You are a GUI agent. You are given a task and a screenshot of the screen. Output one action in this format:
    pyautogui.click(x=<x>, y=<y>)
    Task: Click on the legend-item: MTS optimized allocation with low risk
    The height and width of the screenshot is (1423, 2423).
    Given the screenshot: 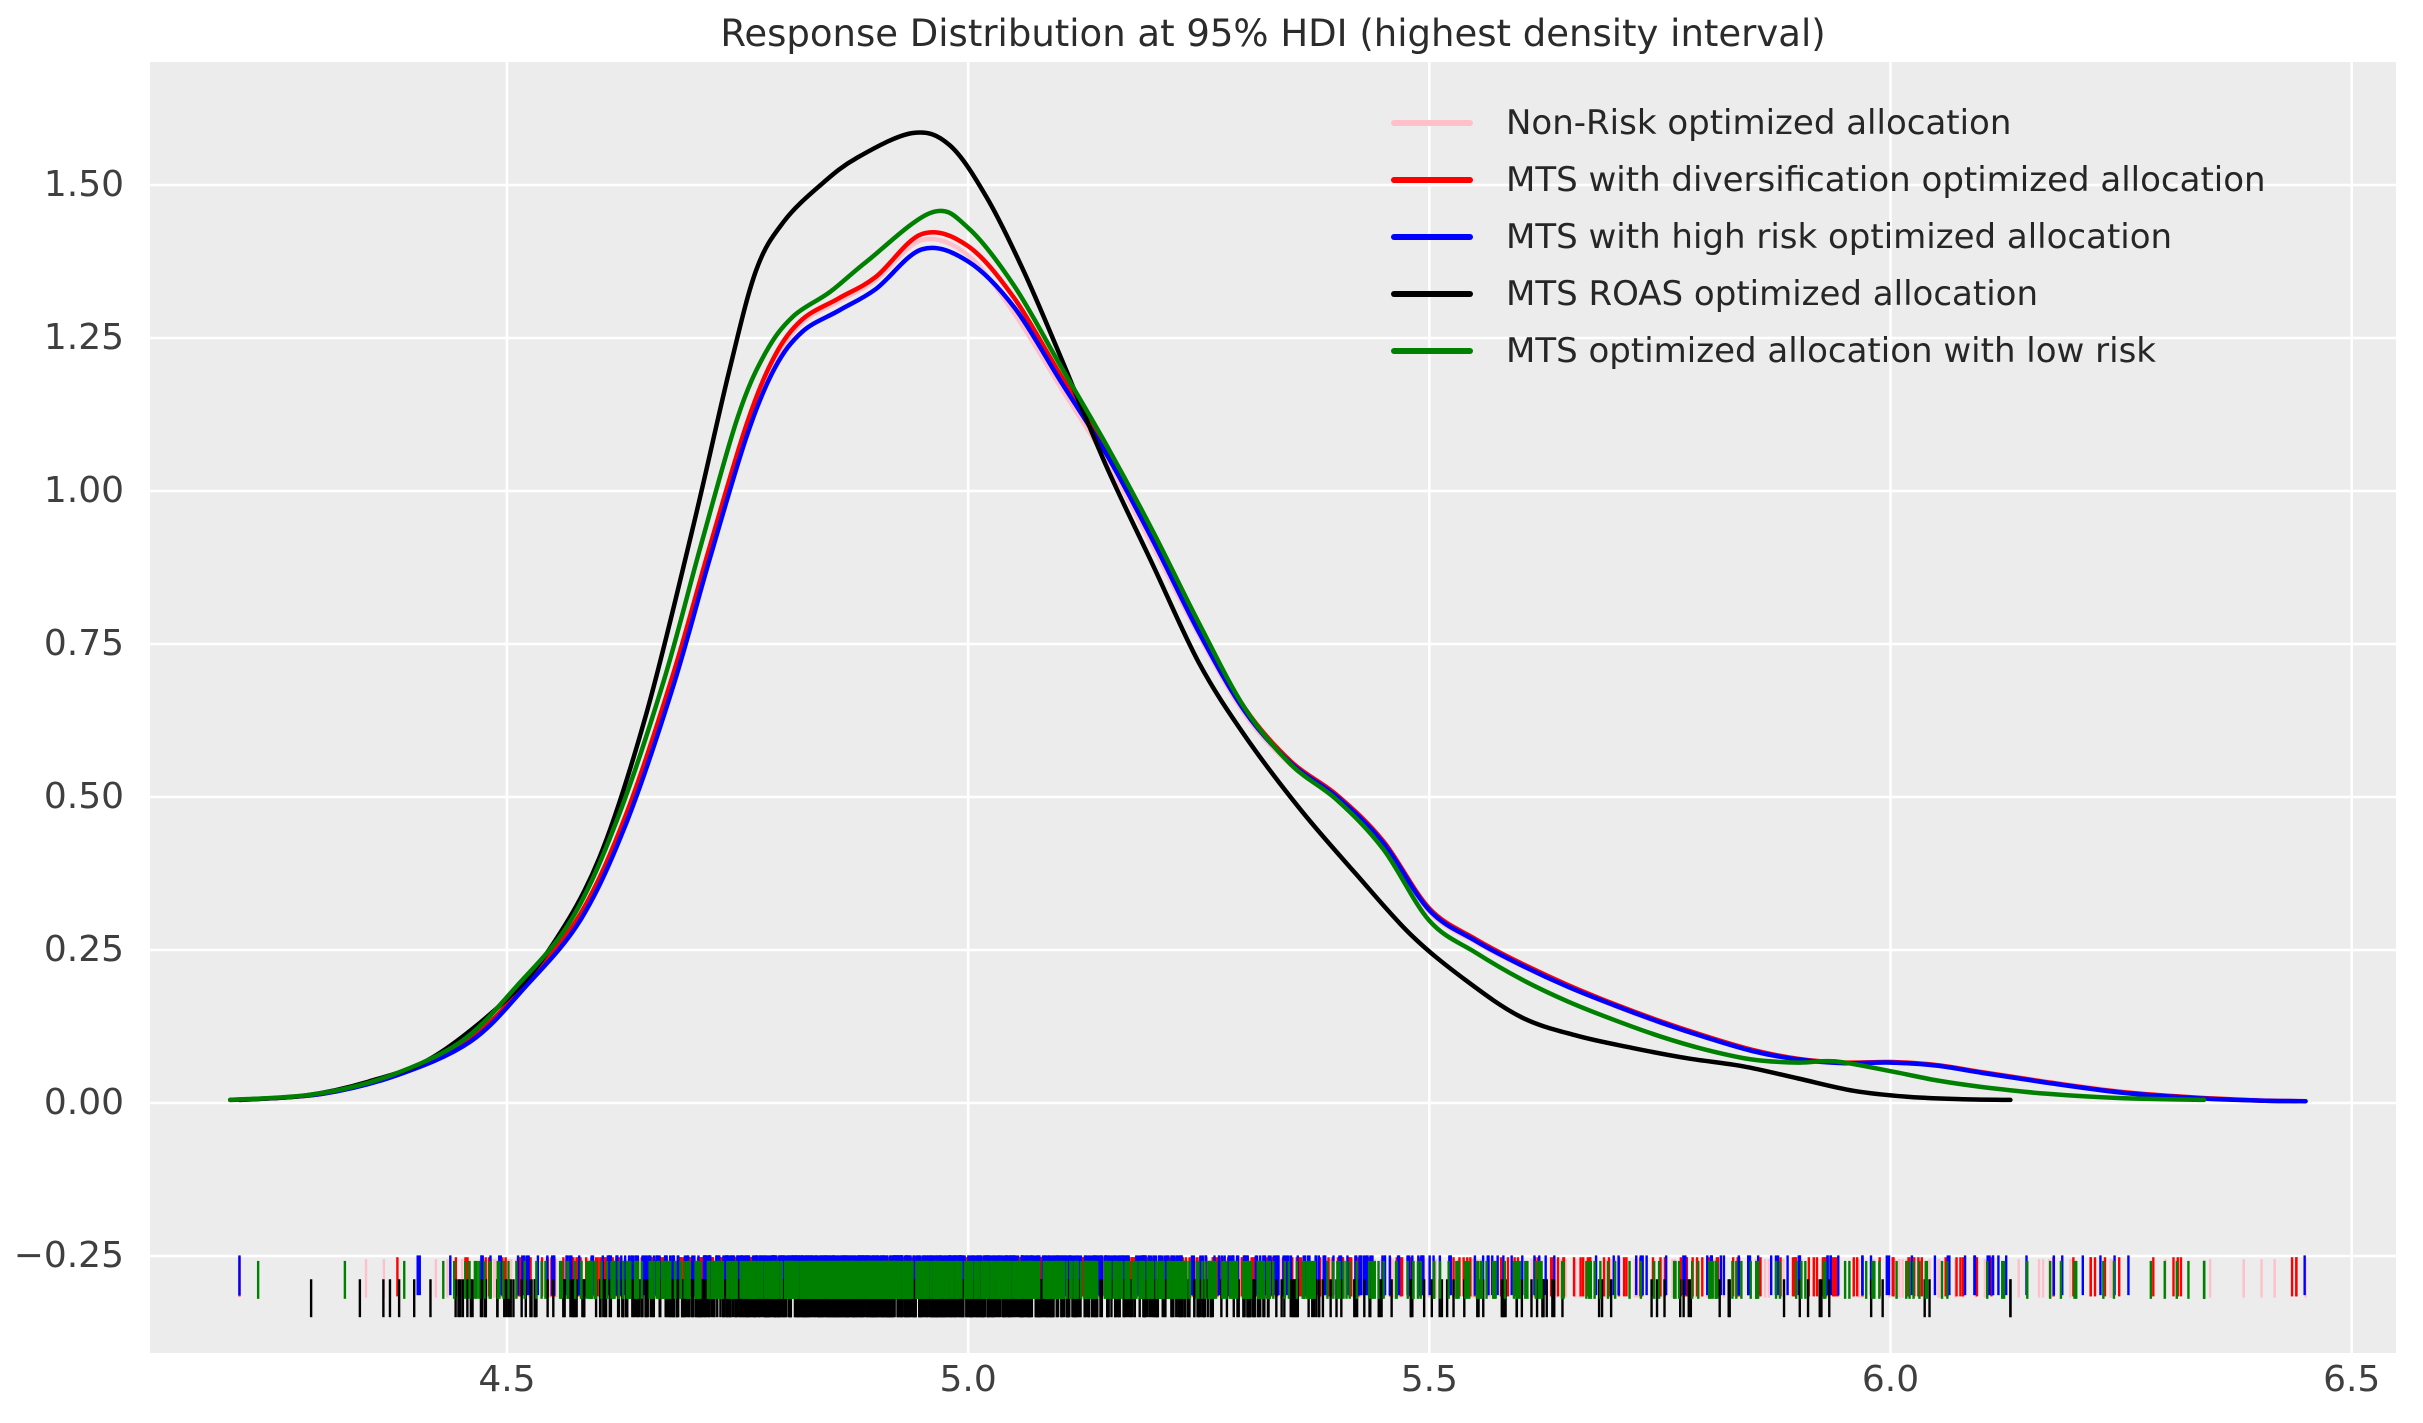 What is the action you would take?
    pyautogui.click(x=1828, y=350)
    